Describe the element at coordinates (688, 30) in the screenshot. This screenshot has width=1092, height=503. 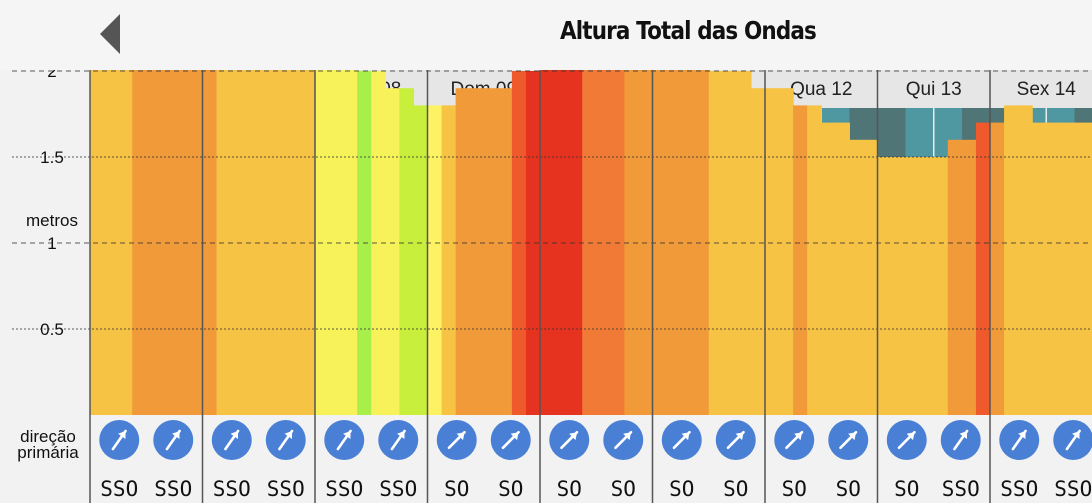
I see `page-title: Altura Total das Ondas` at that location.